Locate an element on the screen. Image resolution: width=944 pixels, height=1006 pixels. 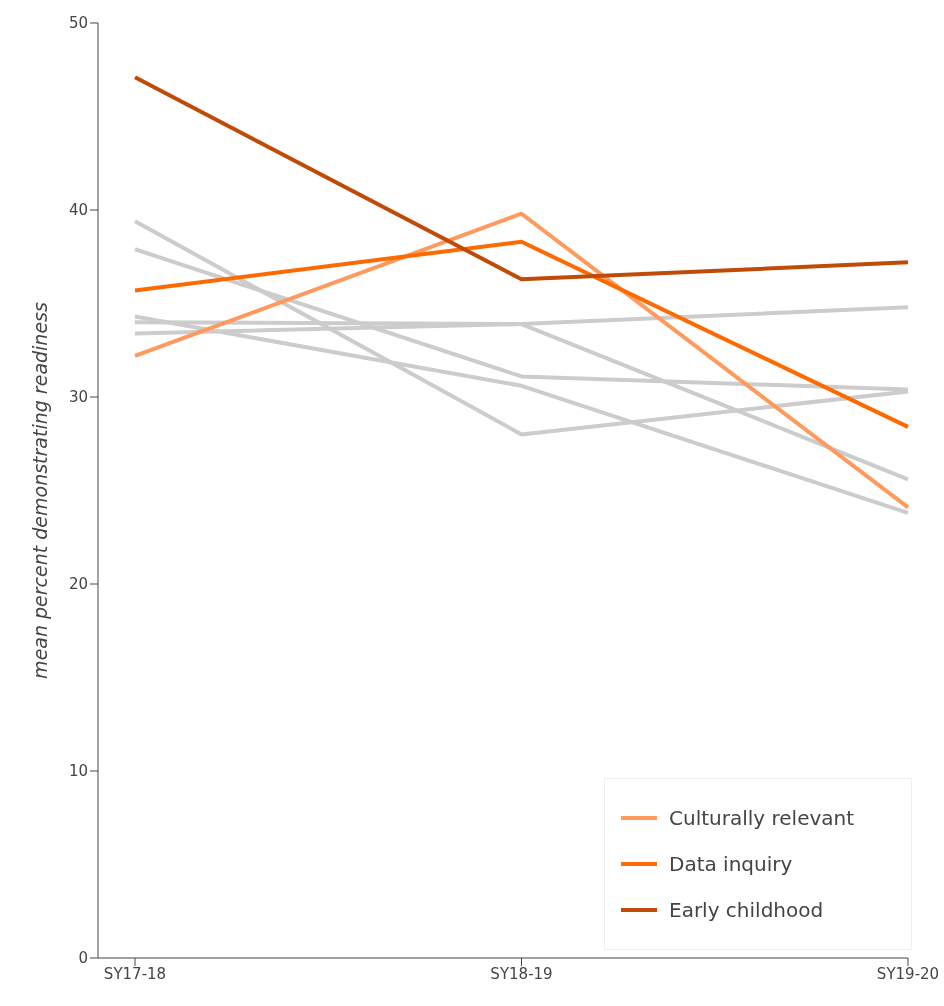
y-axis-title: mean percent demonstrating readiness is located at coordinates (39, 490).